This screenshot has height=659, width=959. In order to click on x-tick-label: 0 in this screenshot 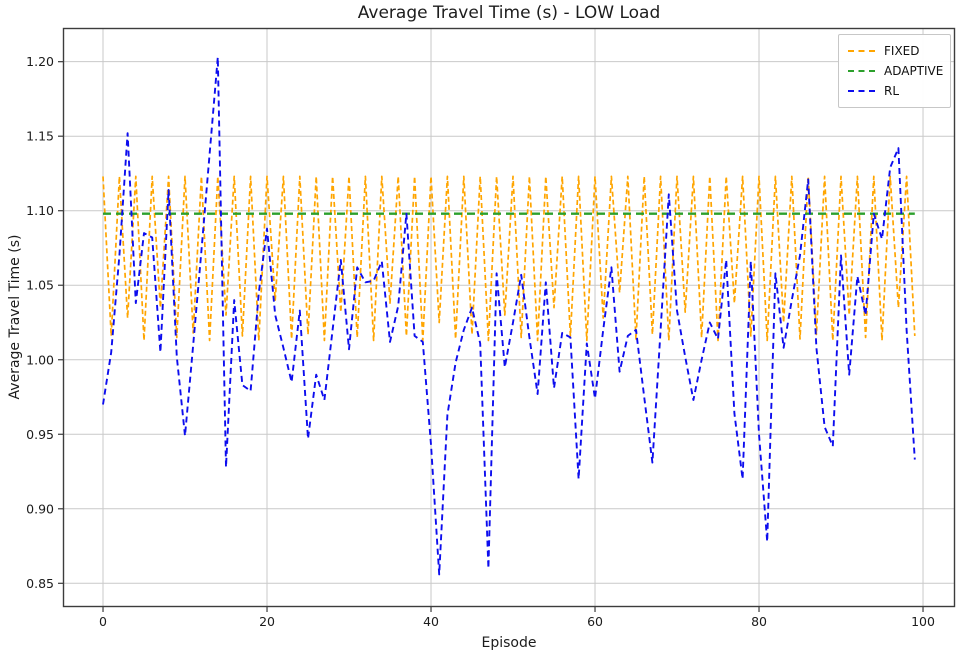, I will do `click(103, 621)`.